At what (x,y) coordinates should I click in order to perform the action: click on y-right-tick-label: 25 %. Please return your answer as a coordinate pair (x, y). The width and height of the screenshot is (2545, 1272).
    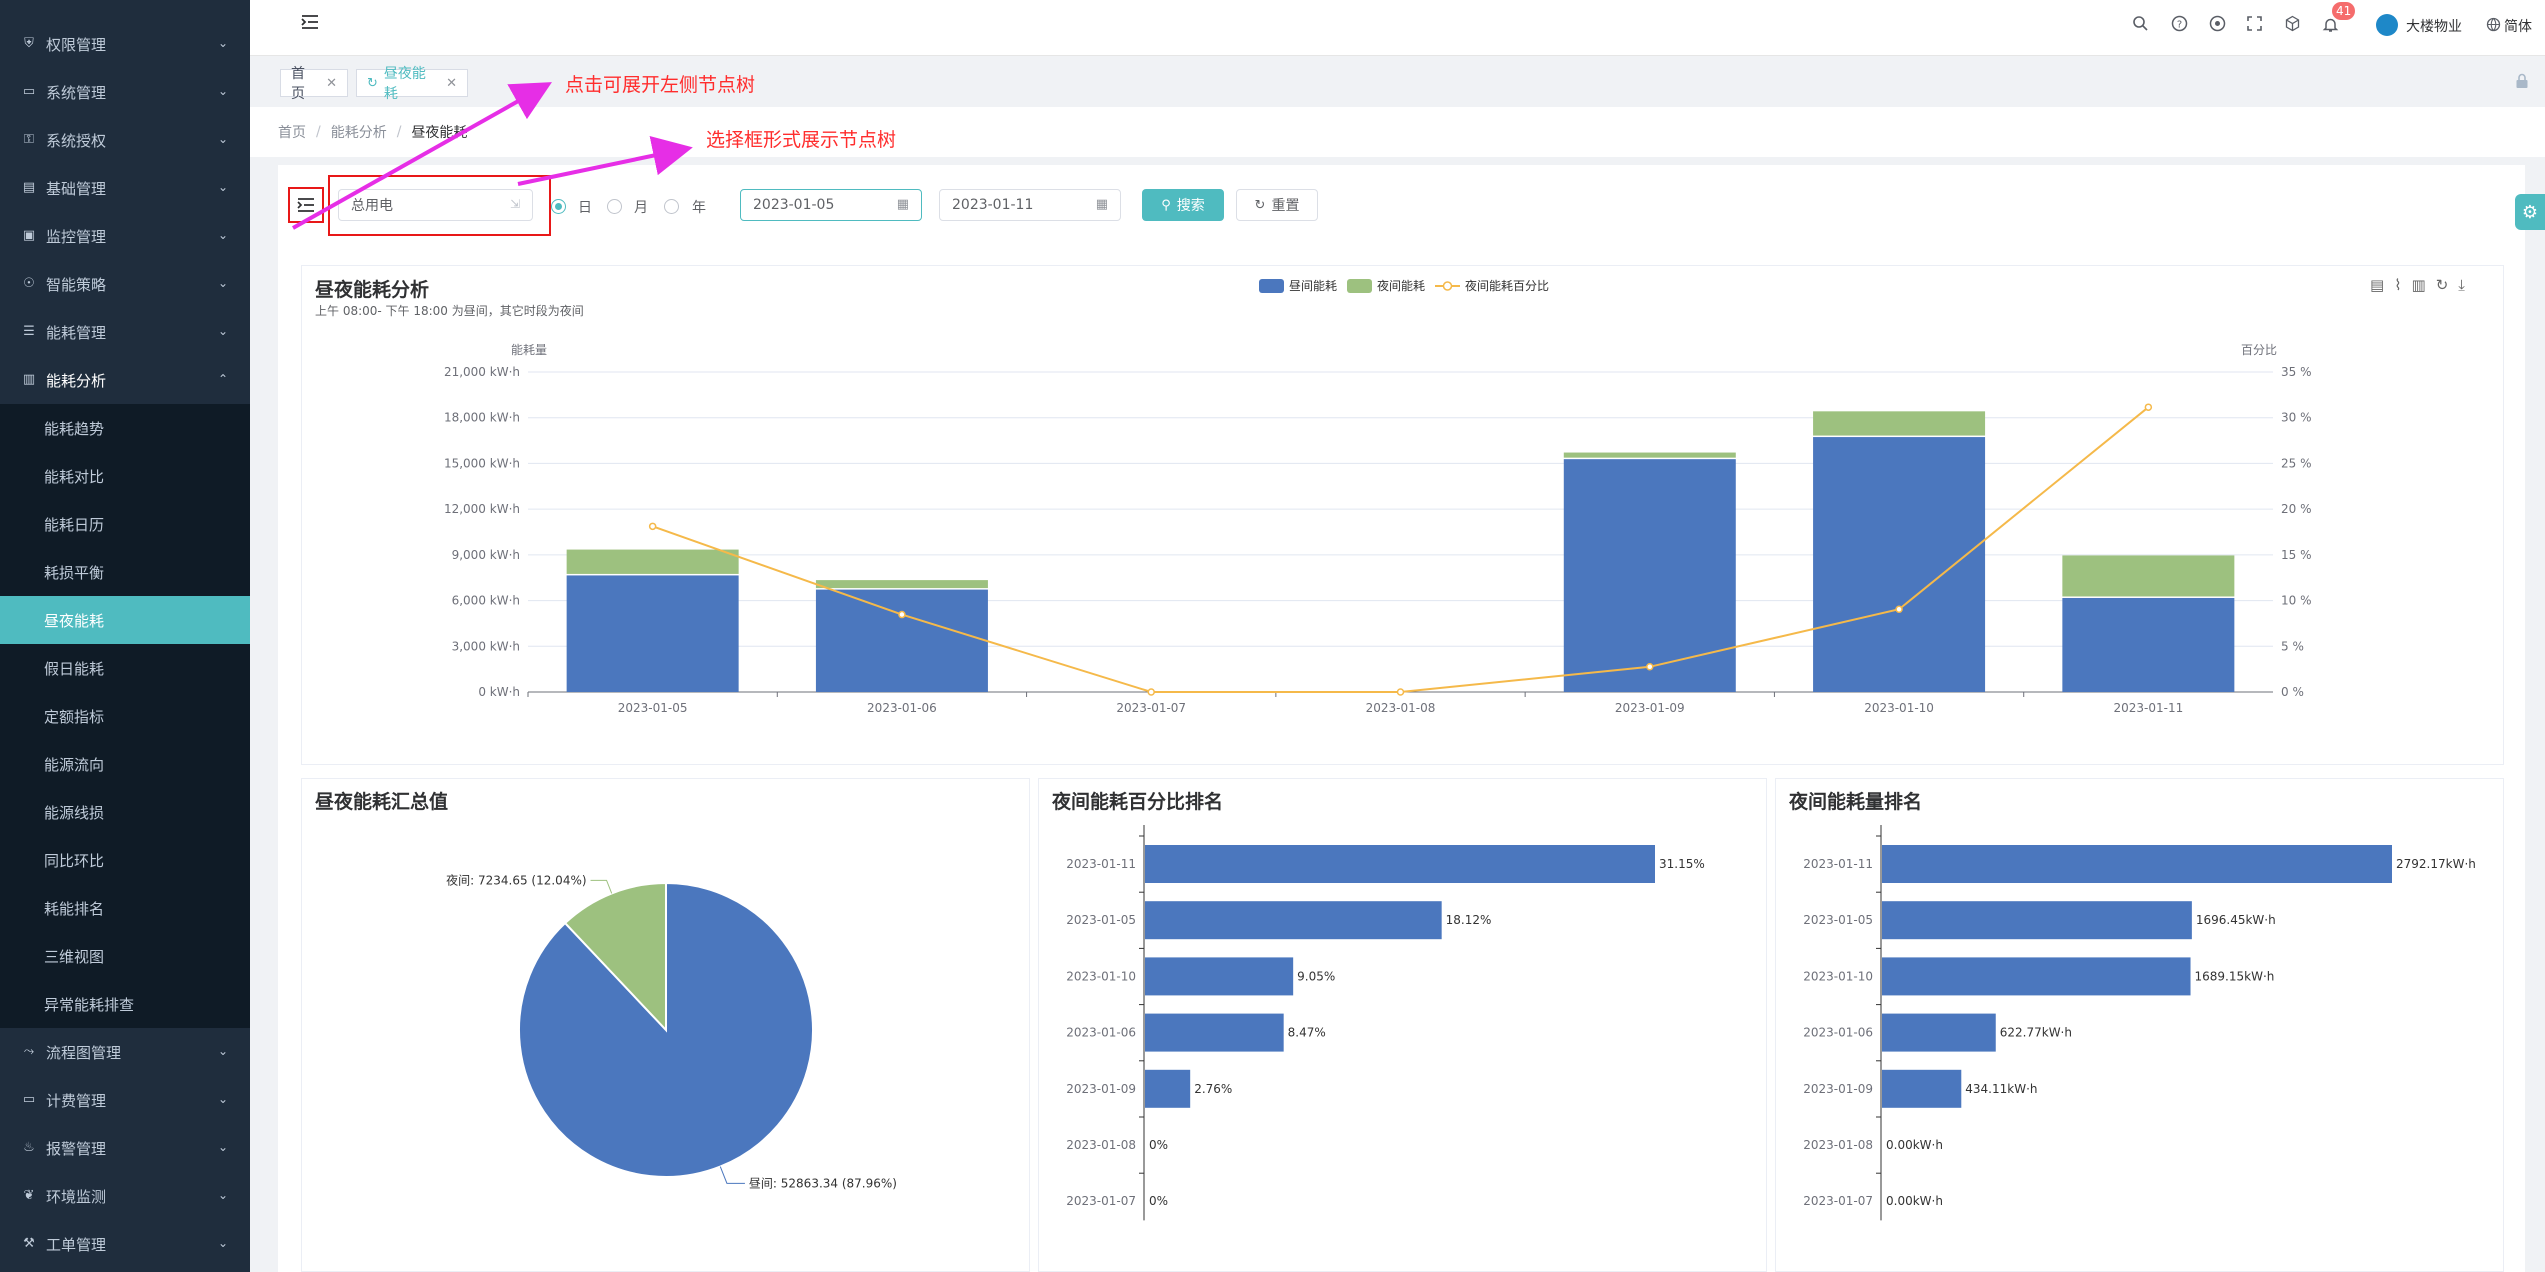
    Looking at the image, I should click on (2296, 463).